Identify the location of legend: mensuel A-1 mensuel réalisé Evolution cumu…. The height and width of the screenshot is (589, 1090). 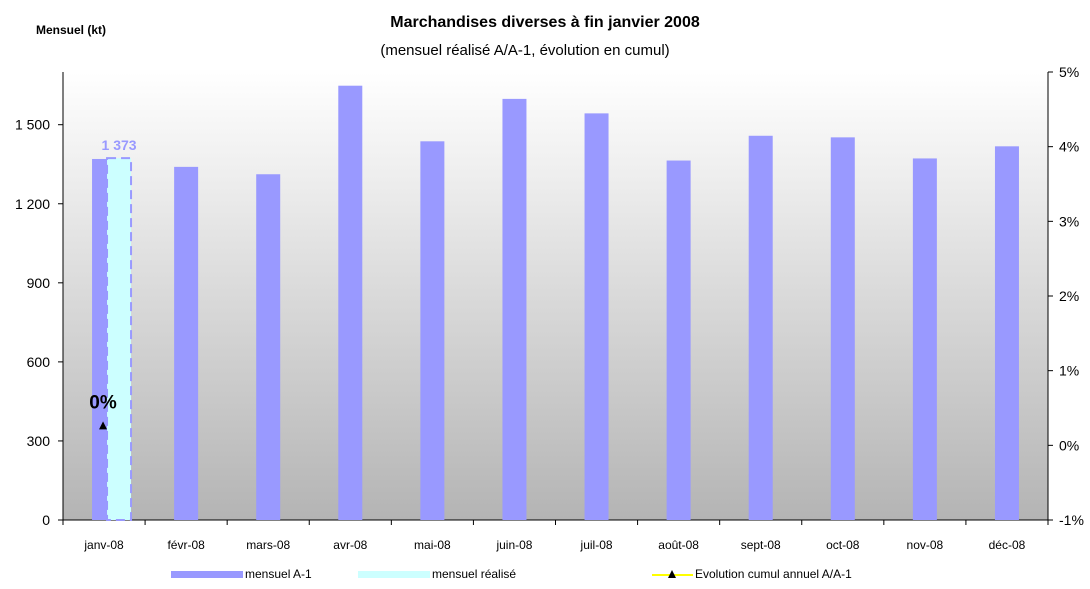
(511, 574).